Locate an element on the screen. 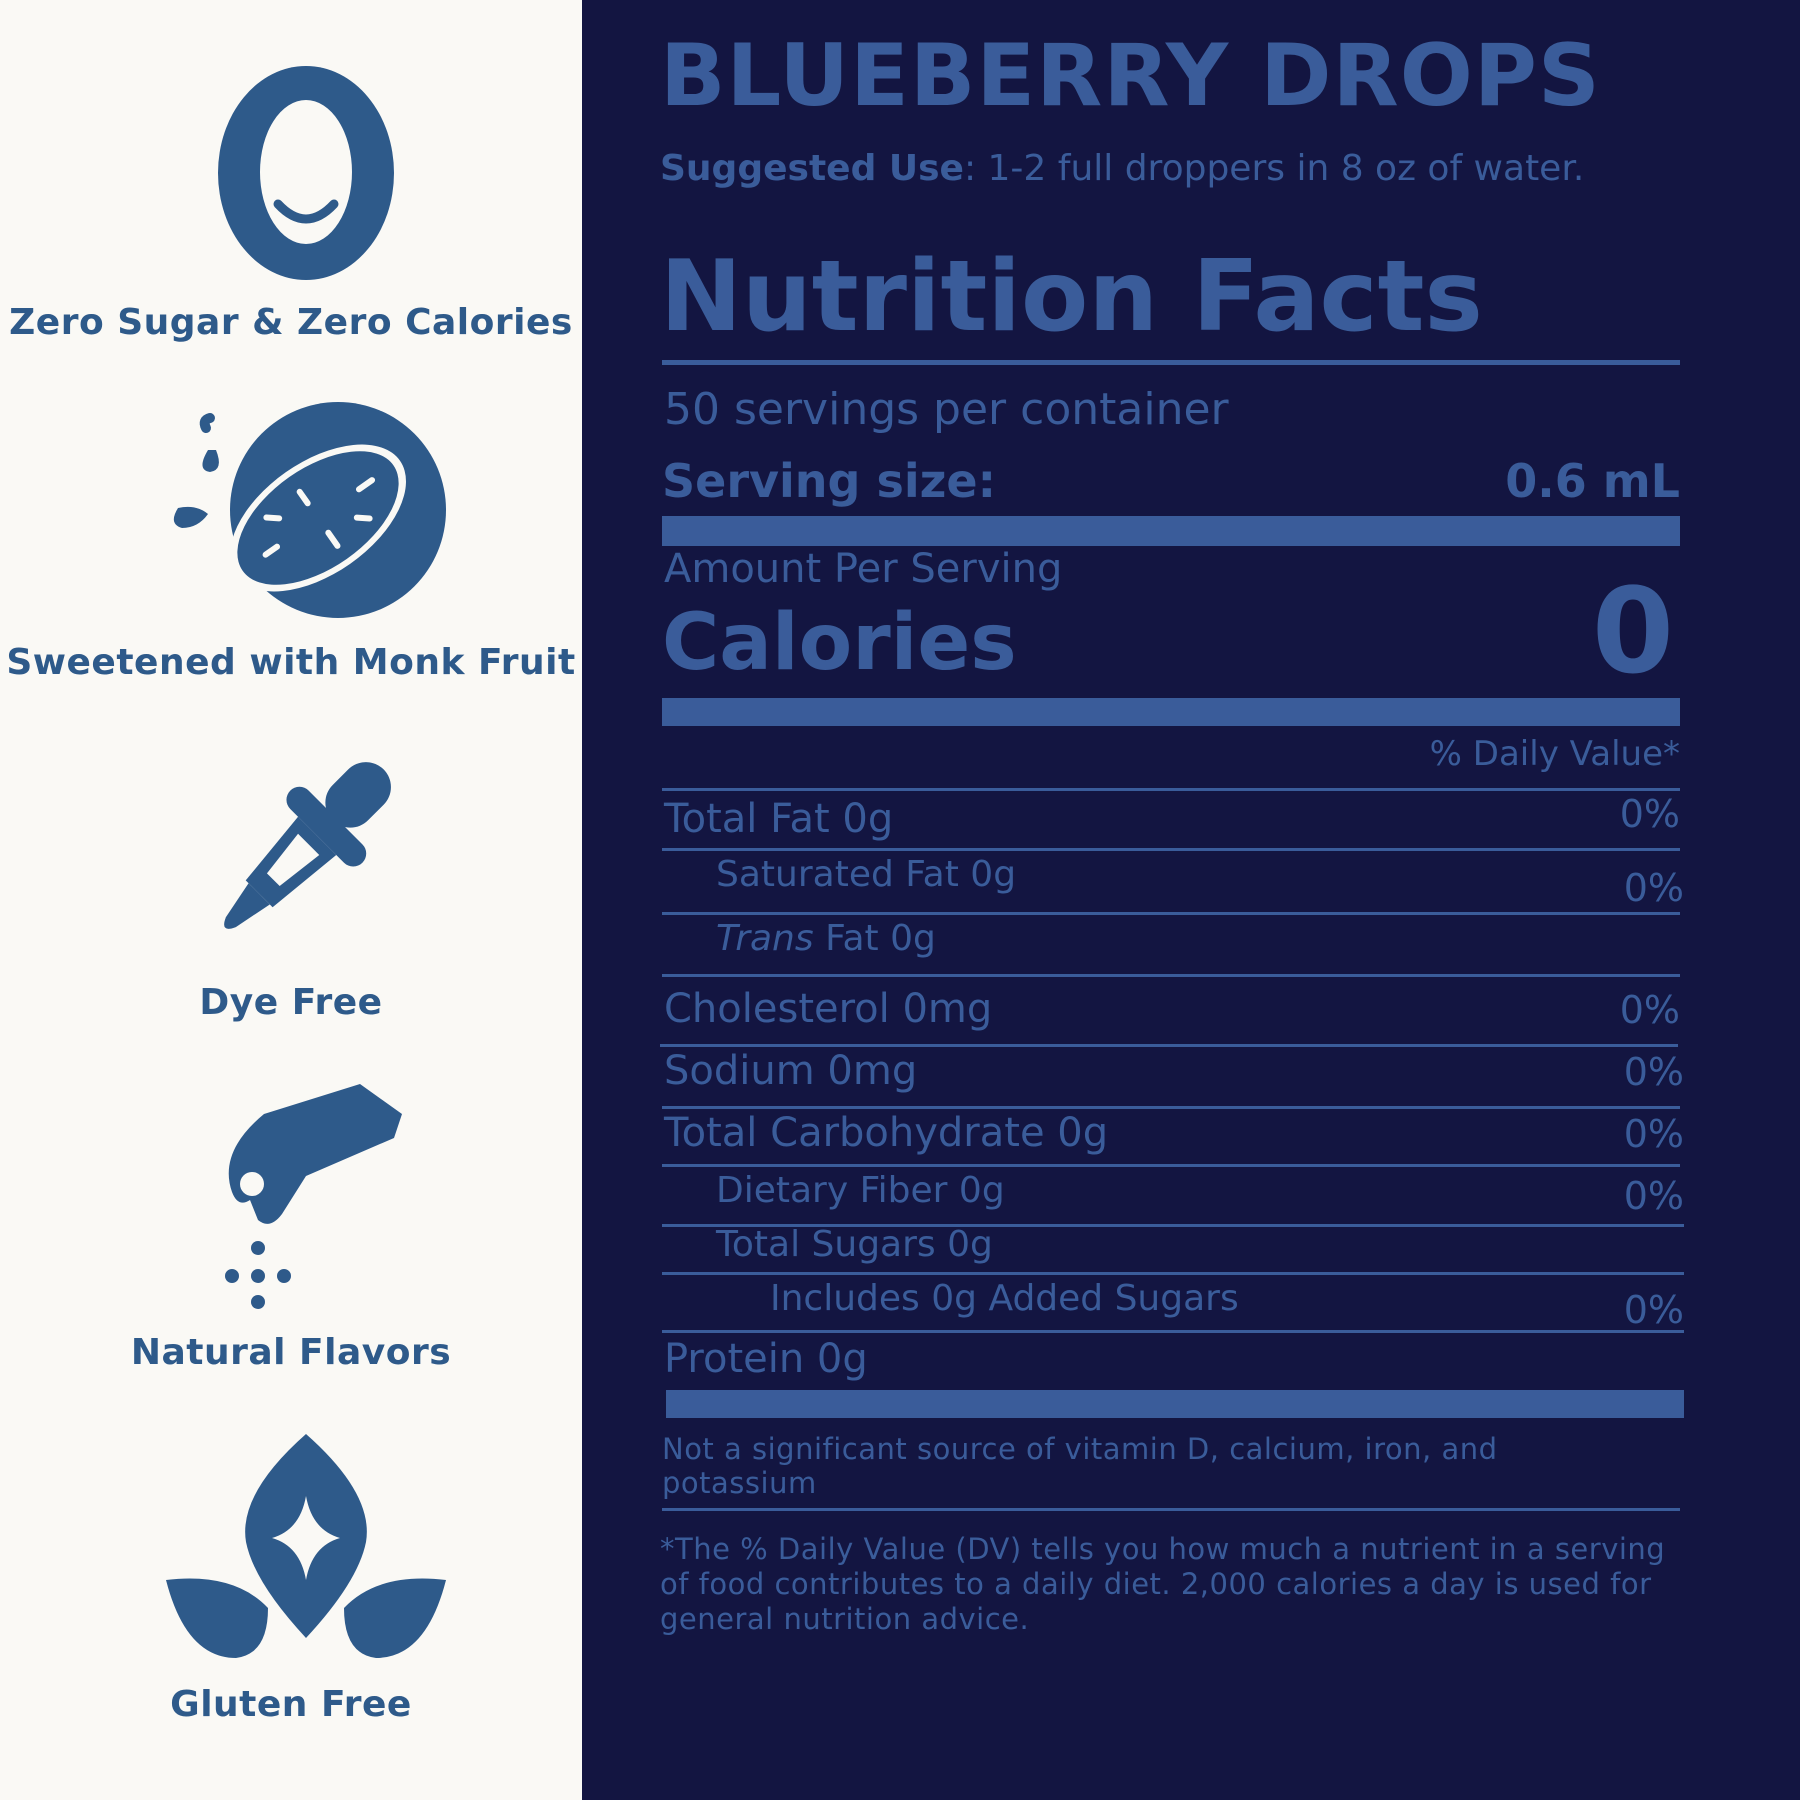 The image size is (1800, 1800). daily-value-header: % Daily Value* is located at coordinates (1554, 754).